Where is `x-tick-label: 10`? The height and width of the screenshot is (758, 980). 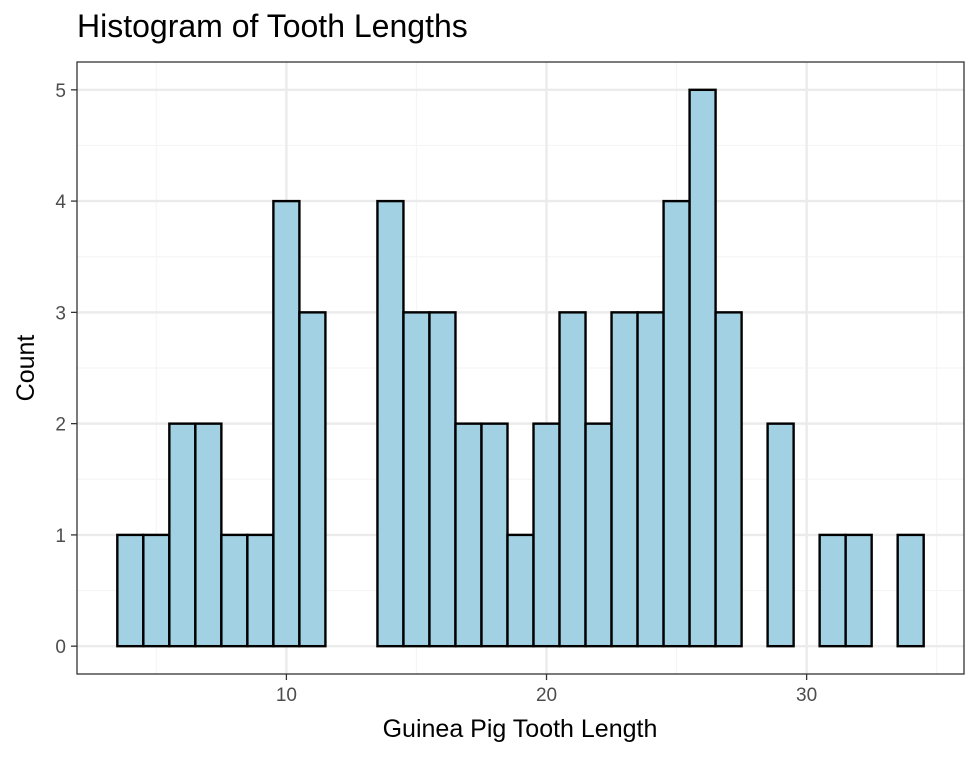
x-tick-label: 10 is located at coordinates (286, 695).